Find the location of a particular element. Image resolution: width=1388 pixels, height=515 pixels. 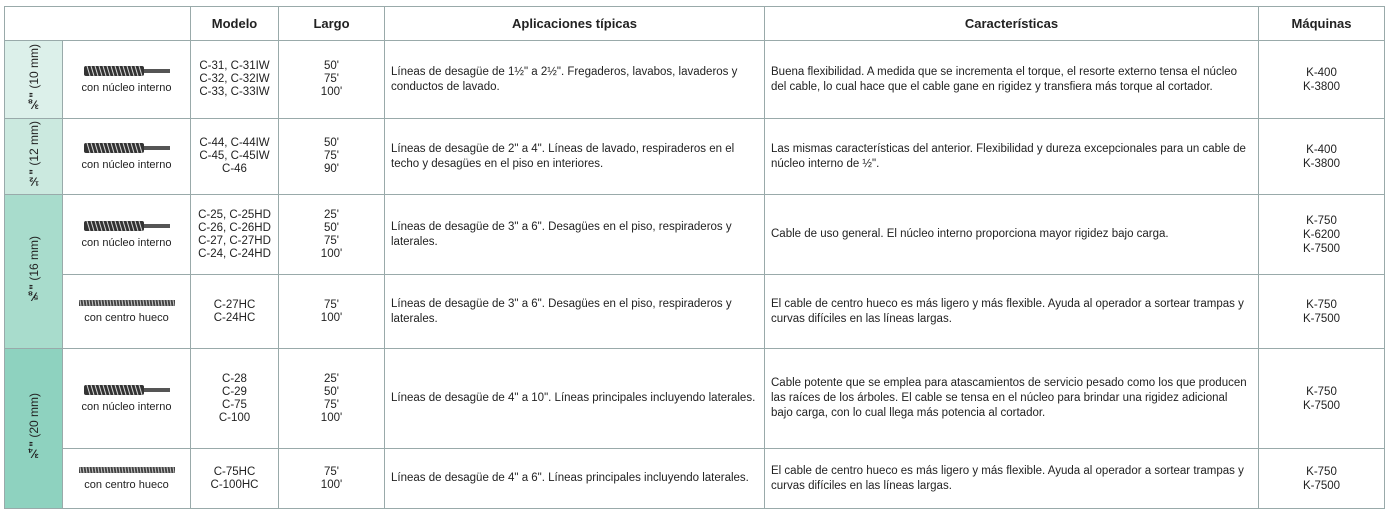

size-label: ⅜" (10 mm) is located at coordinates (34, 78).